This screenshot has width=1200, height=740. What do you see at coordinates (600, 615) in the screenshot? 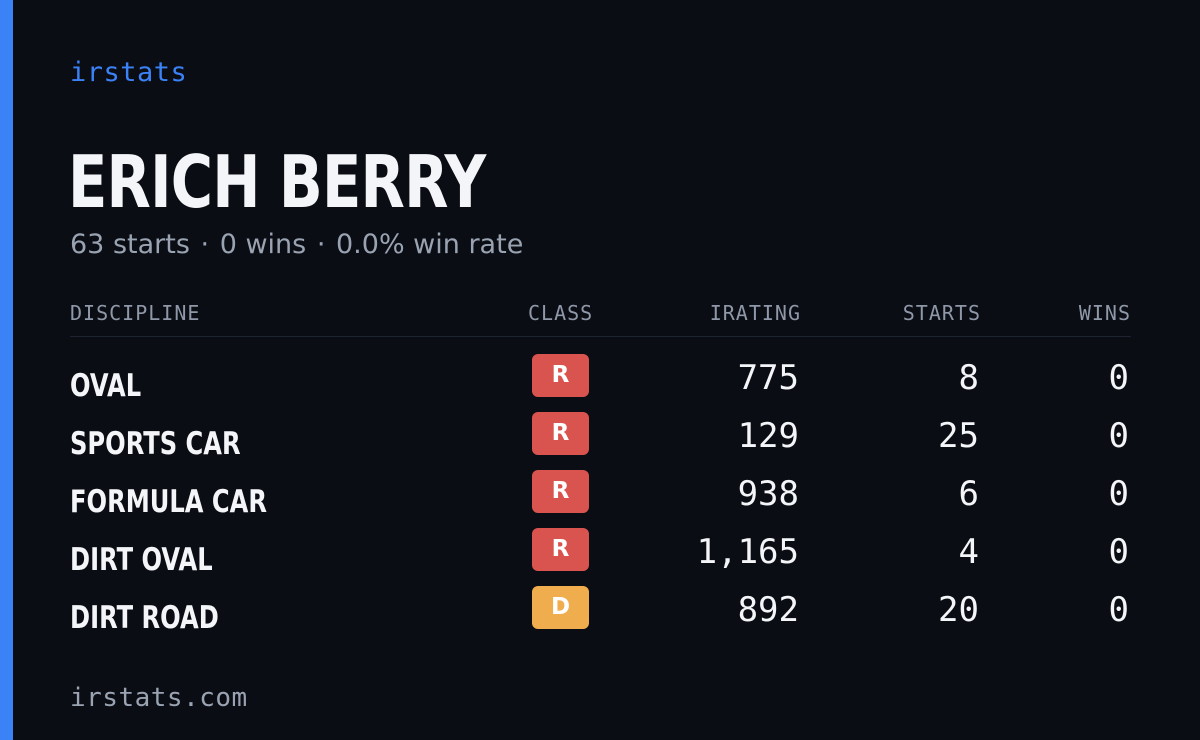
I see `table-row: DIRT ROAD D 892 20 0` at bounding box center [600, 615].